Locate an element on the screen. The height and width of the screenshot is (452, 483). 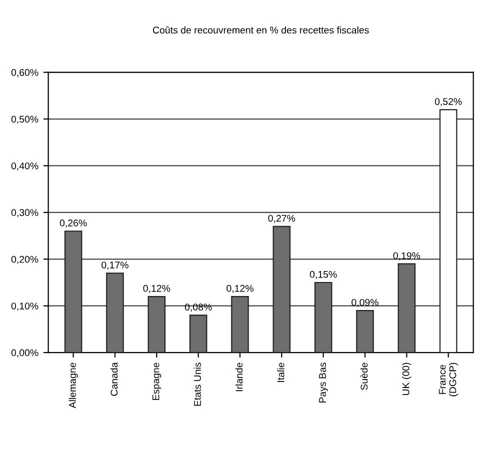
chart-title: Coûts de recouvrement en % des recettes fiscales is located at coordinates (260, 30).